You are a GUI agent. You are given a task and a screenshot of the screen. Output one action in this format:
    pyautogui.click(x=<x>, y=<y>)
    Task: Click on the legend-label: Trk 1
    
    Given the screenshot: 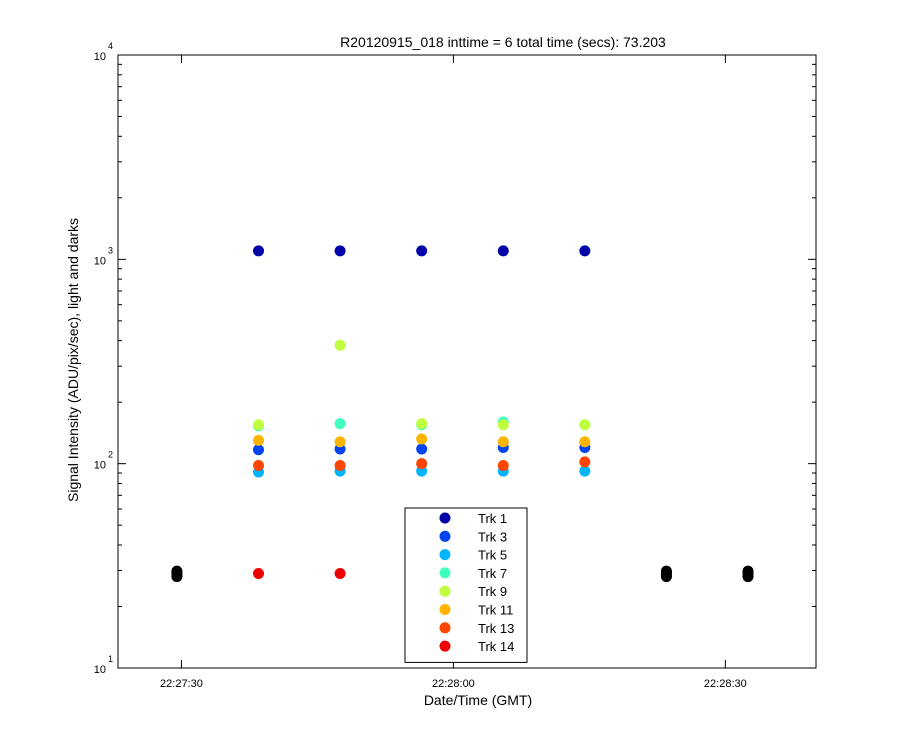 What is the action you would take?
    pyautogui.click(x=492, y=518)
    